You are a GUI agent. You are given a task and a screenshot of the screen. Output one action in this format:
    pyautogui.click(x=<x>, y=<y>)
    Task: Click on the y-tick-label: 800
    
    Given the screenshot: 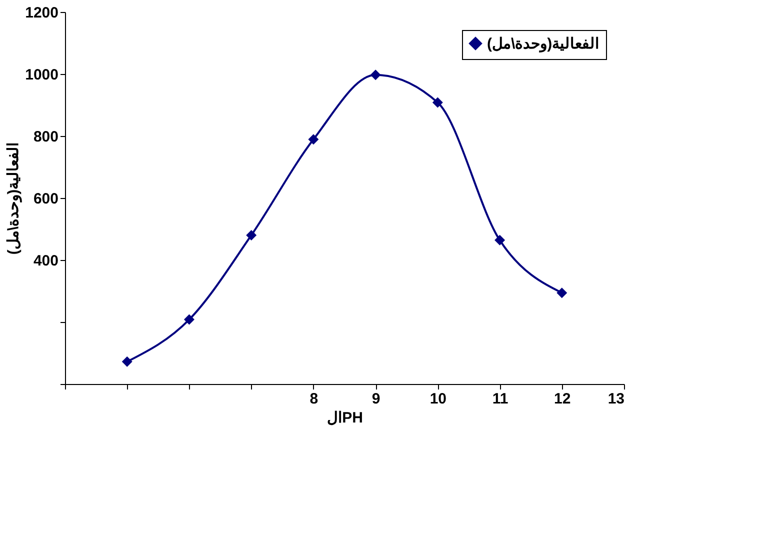 What is the action you would take?
    pyautogui.click(x=45, y=137)
    